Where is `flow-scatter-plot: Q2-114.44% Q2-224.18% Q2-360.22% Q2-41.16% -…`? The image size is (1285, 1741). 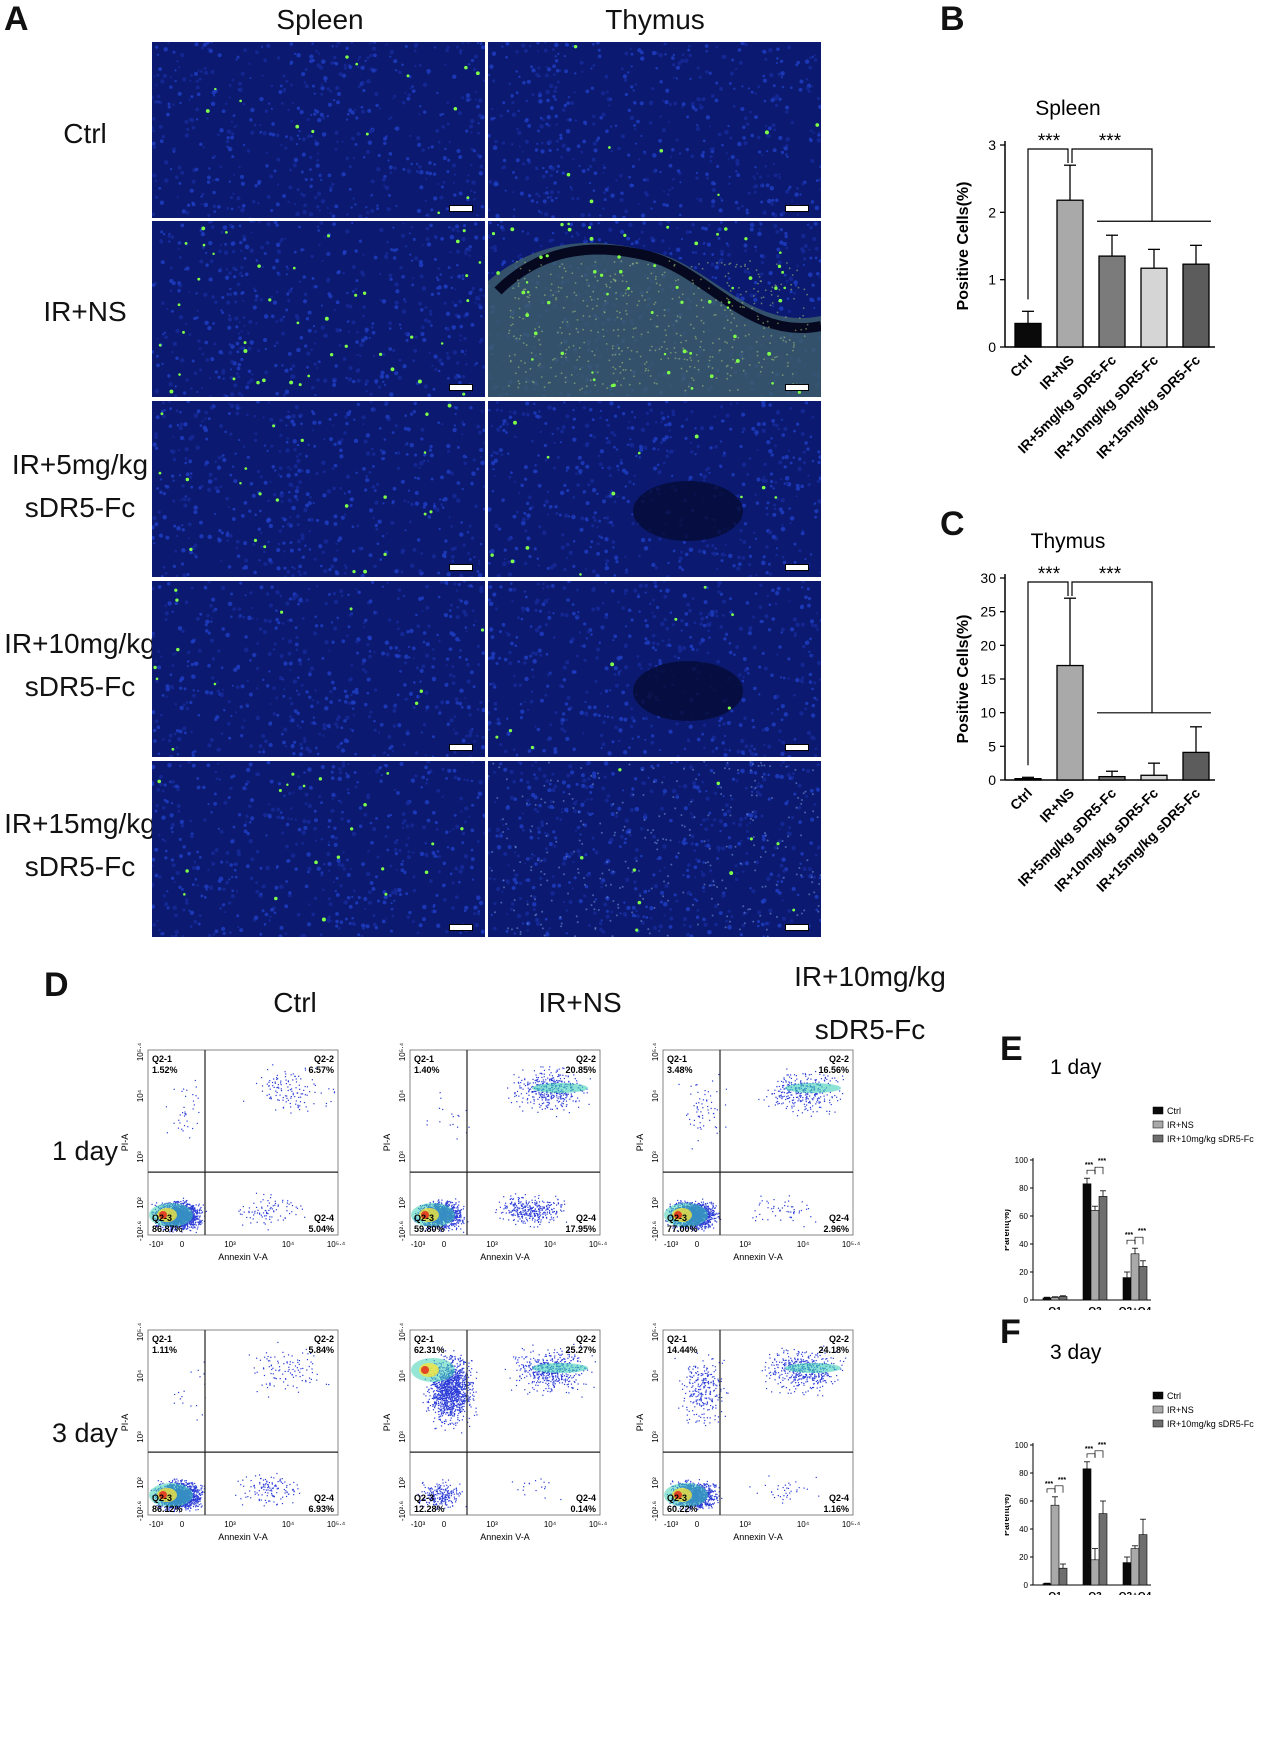 flow-scatter-plot: Q2-114.44% Q2-224.18% Q2-360.22% Q2-41.16% -… is located at coordinates (748, 1432).